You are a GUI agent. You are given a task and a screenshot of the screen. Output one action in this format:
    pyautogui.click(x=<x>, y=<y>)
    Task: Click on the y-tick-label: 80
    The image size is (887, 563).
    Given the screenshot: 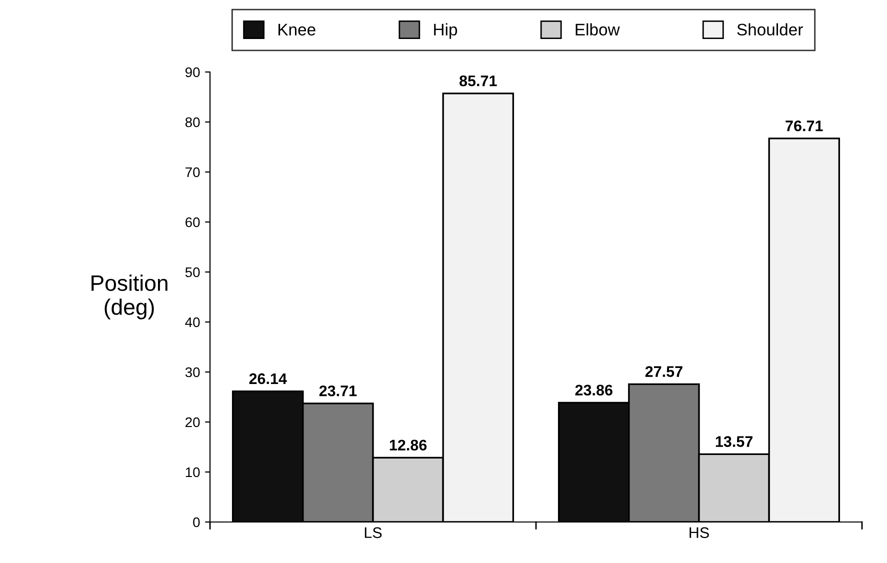 What is the action you would take?
    pyautogui.click(x=192, y=122)
    